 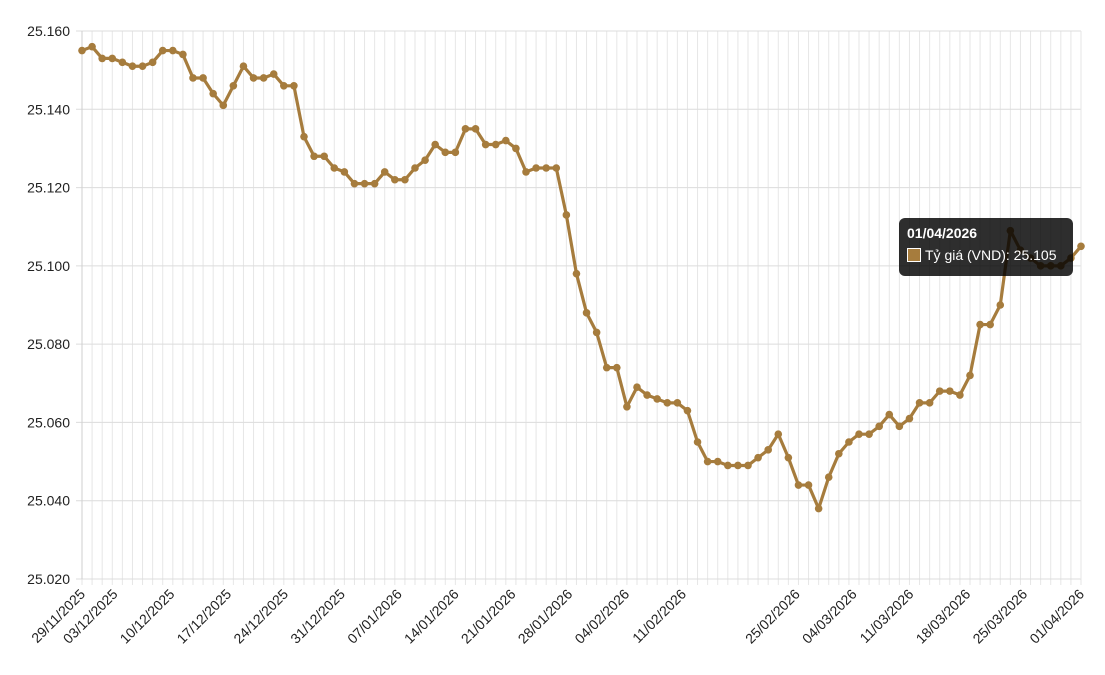 What do you see at coordinates (147, 616) in the screenshot?
I see `x-tick-label: 10/12/2025` at bounding box center [147, 616].